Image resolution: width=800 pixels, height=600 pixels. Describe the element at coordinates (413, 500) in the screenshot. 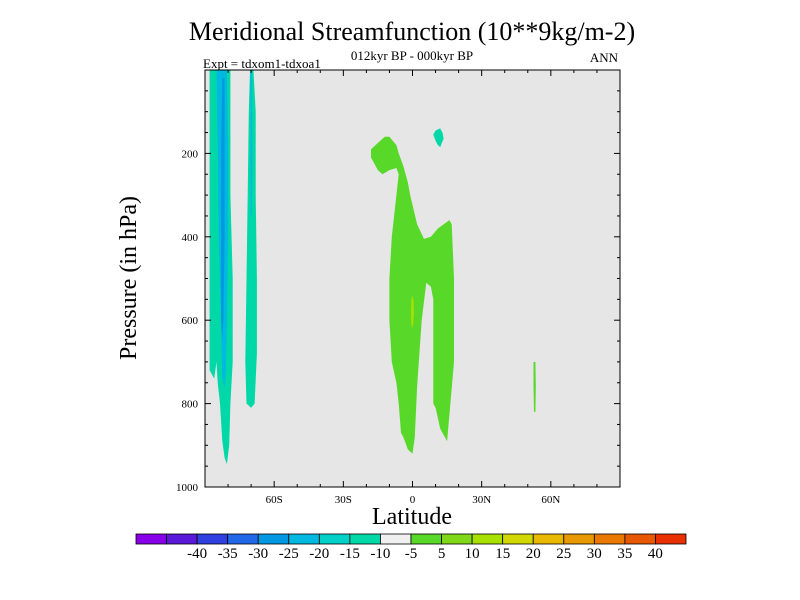

I see `x-tick-label: 0` at that location.